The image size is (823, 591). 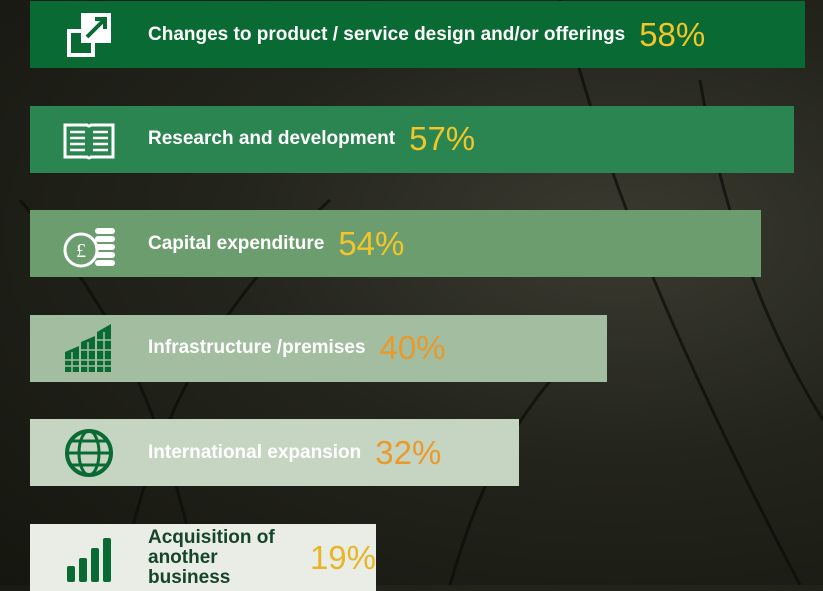 What do you see at coordinates (272, 139) in the screenshot?
I see `bar-label: Research and development` at bounding box center [272, 139].